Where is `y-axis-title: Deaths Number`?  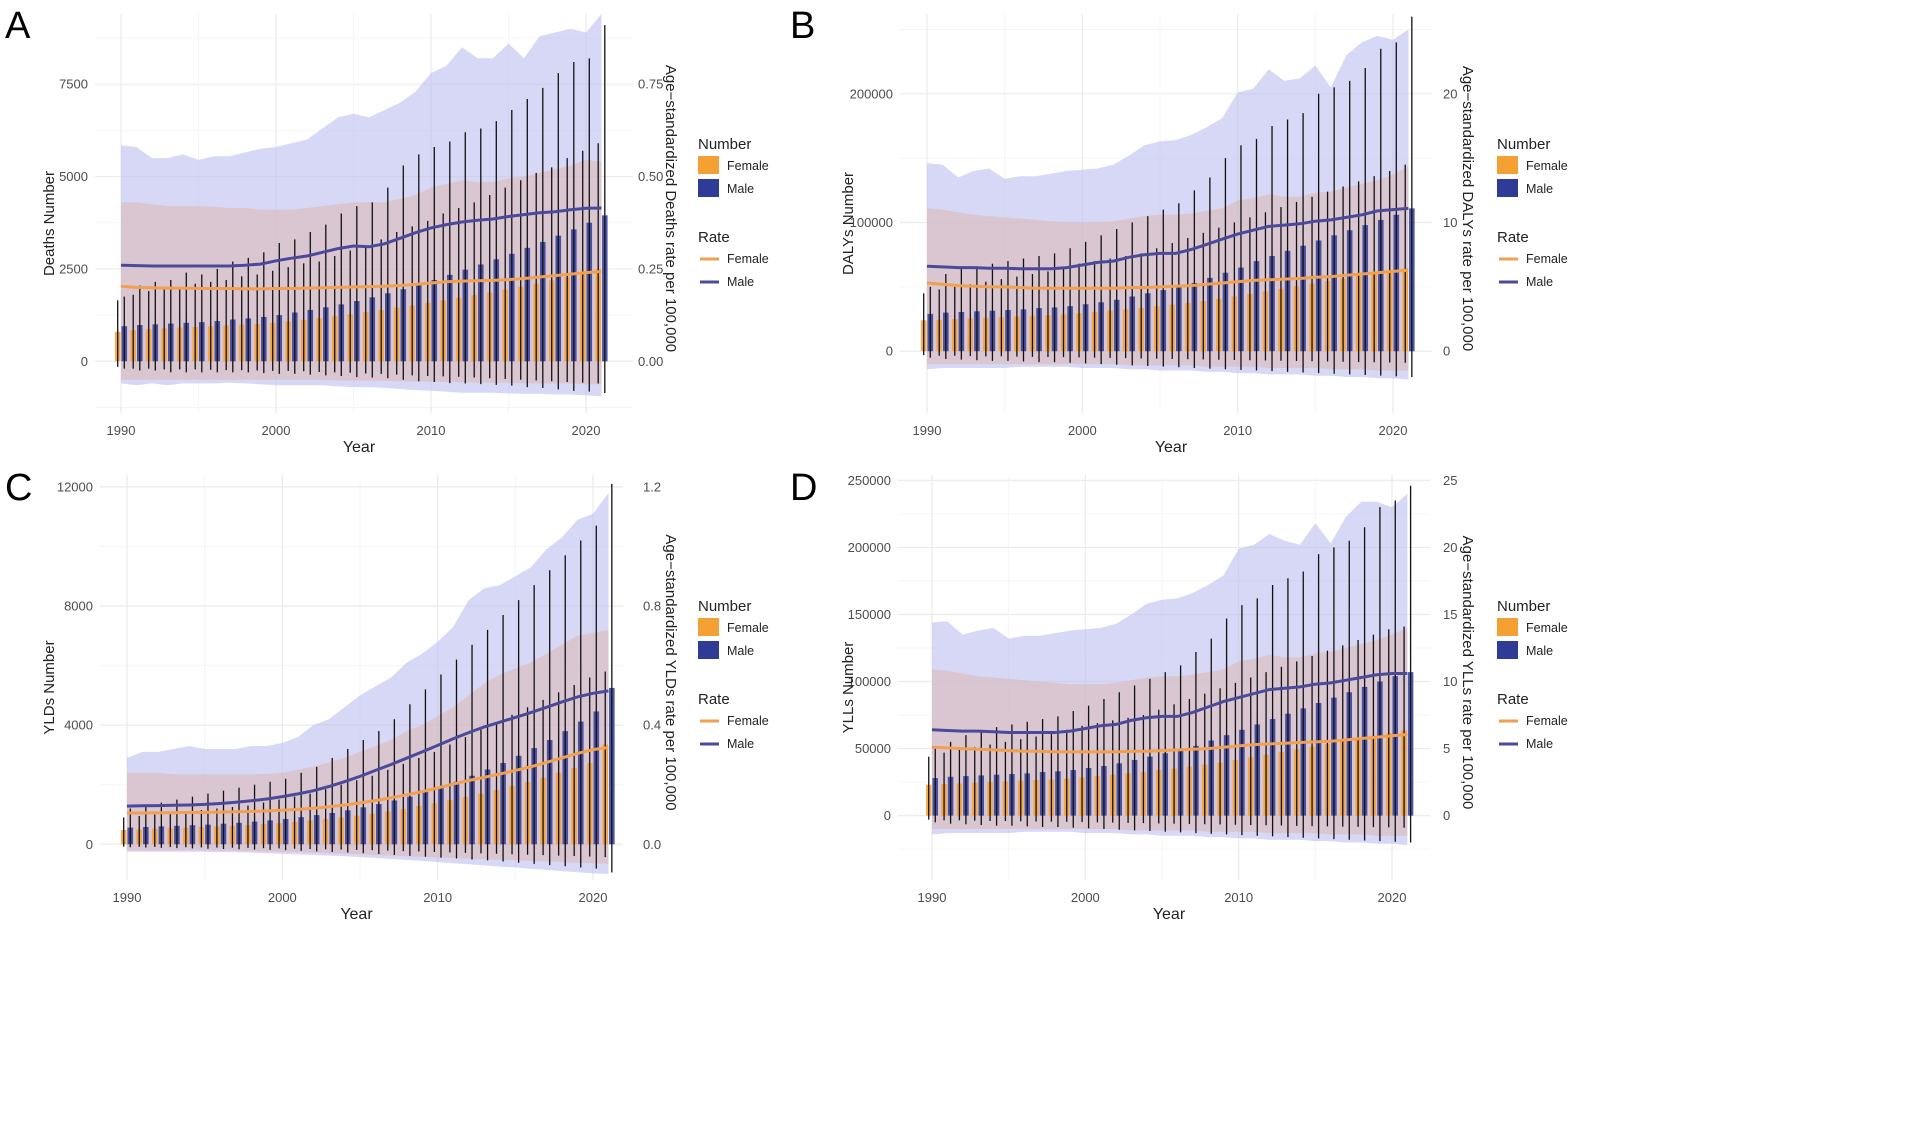 y-axis-title: Deaths Number is located at coordinates (49, 223).